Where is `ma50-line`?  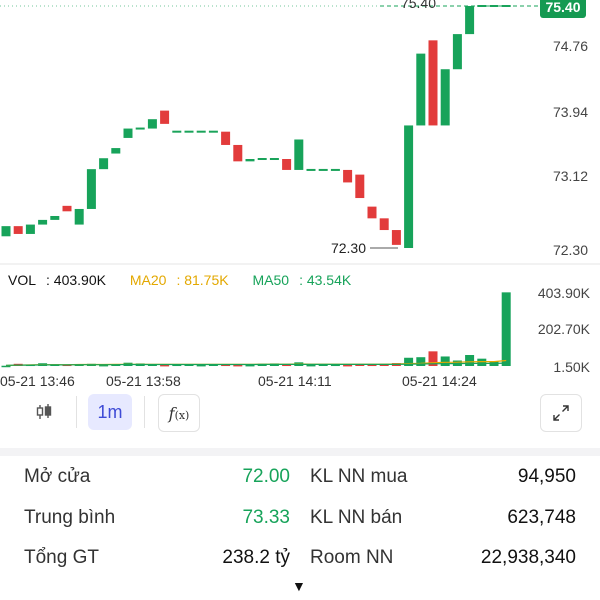
ma50-line is located at coordinates (256, 364).